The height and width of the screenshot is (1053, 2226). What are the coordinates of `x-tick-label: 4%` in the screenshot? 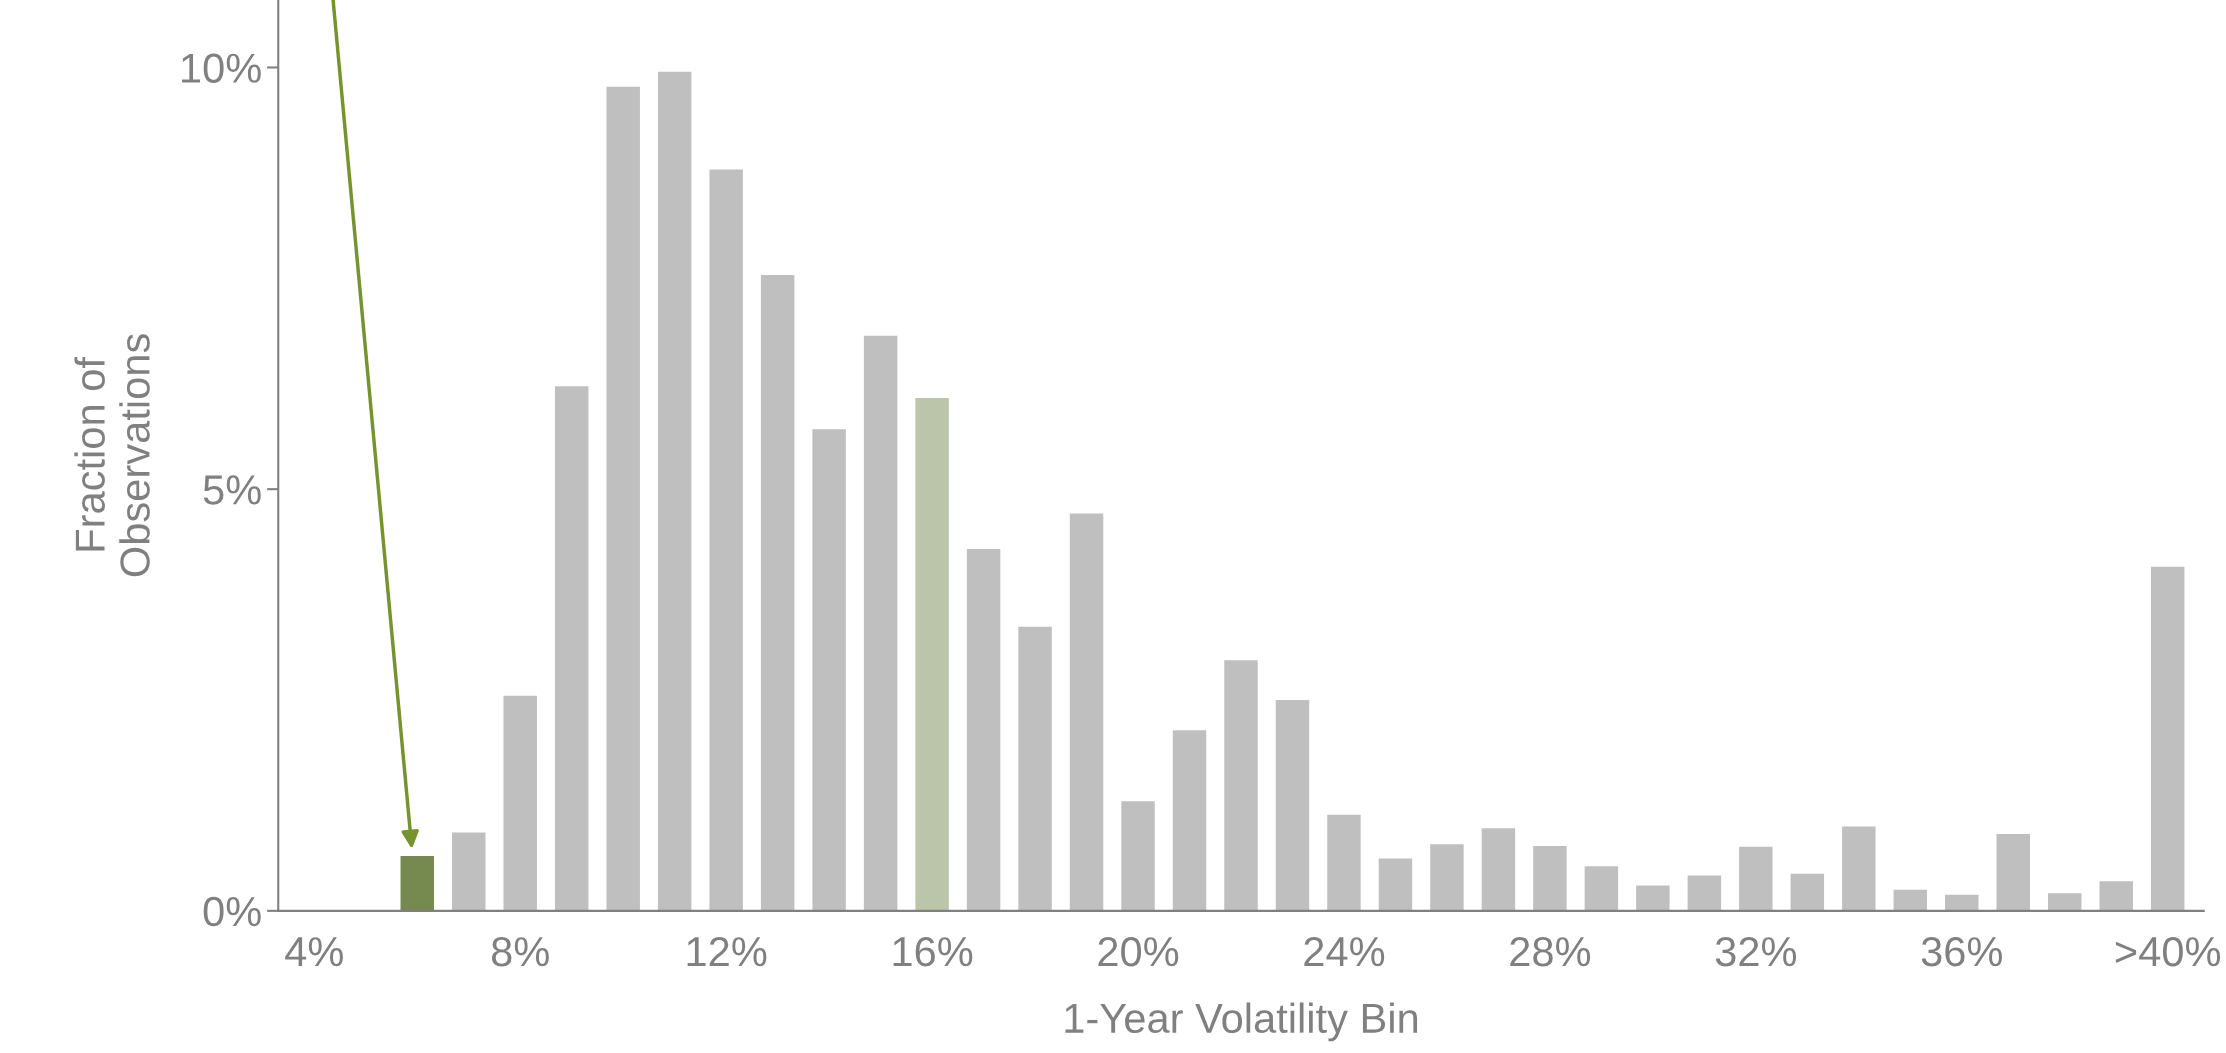 It's located at (314, 952).